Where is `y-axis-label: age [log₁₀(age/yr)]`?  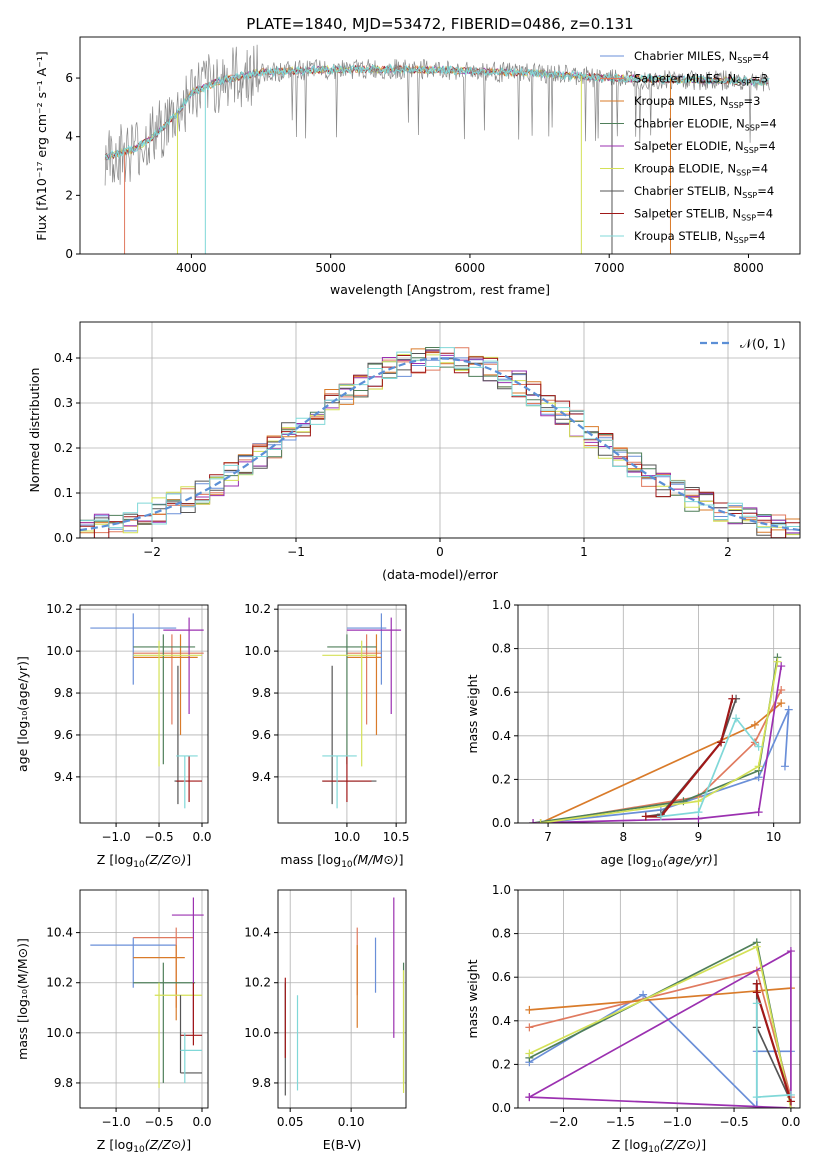 y-axis-label: age [log₁₀(age/yr)] is located at coordinates (22, 714).